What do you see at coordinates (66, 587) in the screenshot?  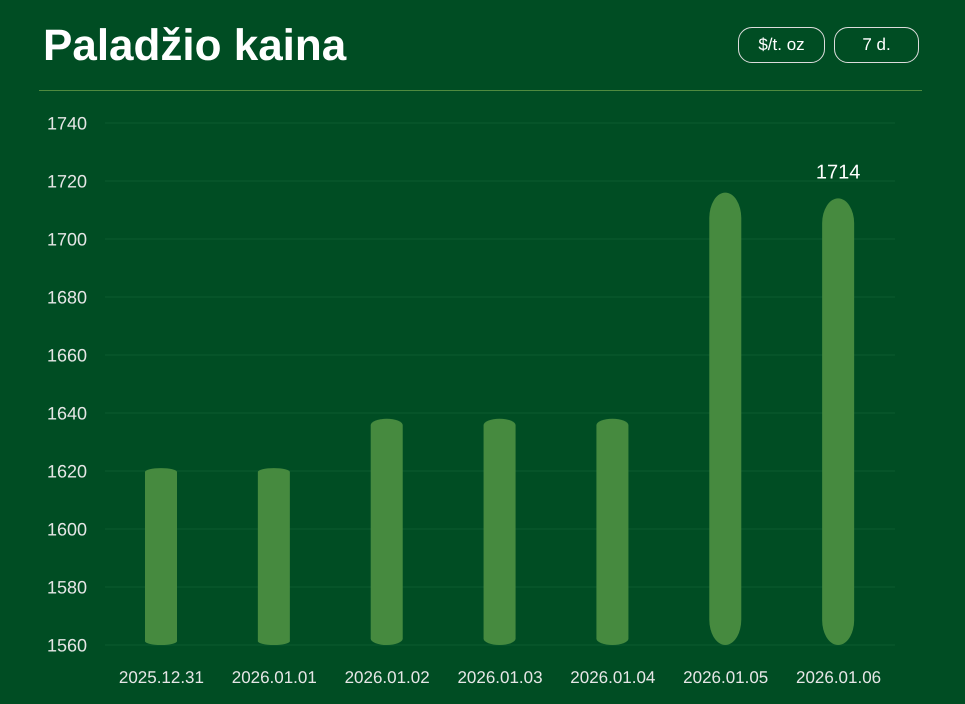 I see `y-tick-label: 1580` at bounding box center [66, 587].